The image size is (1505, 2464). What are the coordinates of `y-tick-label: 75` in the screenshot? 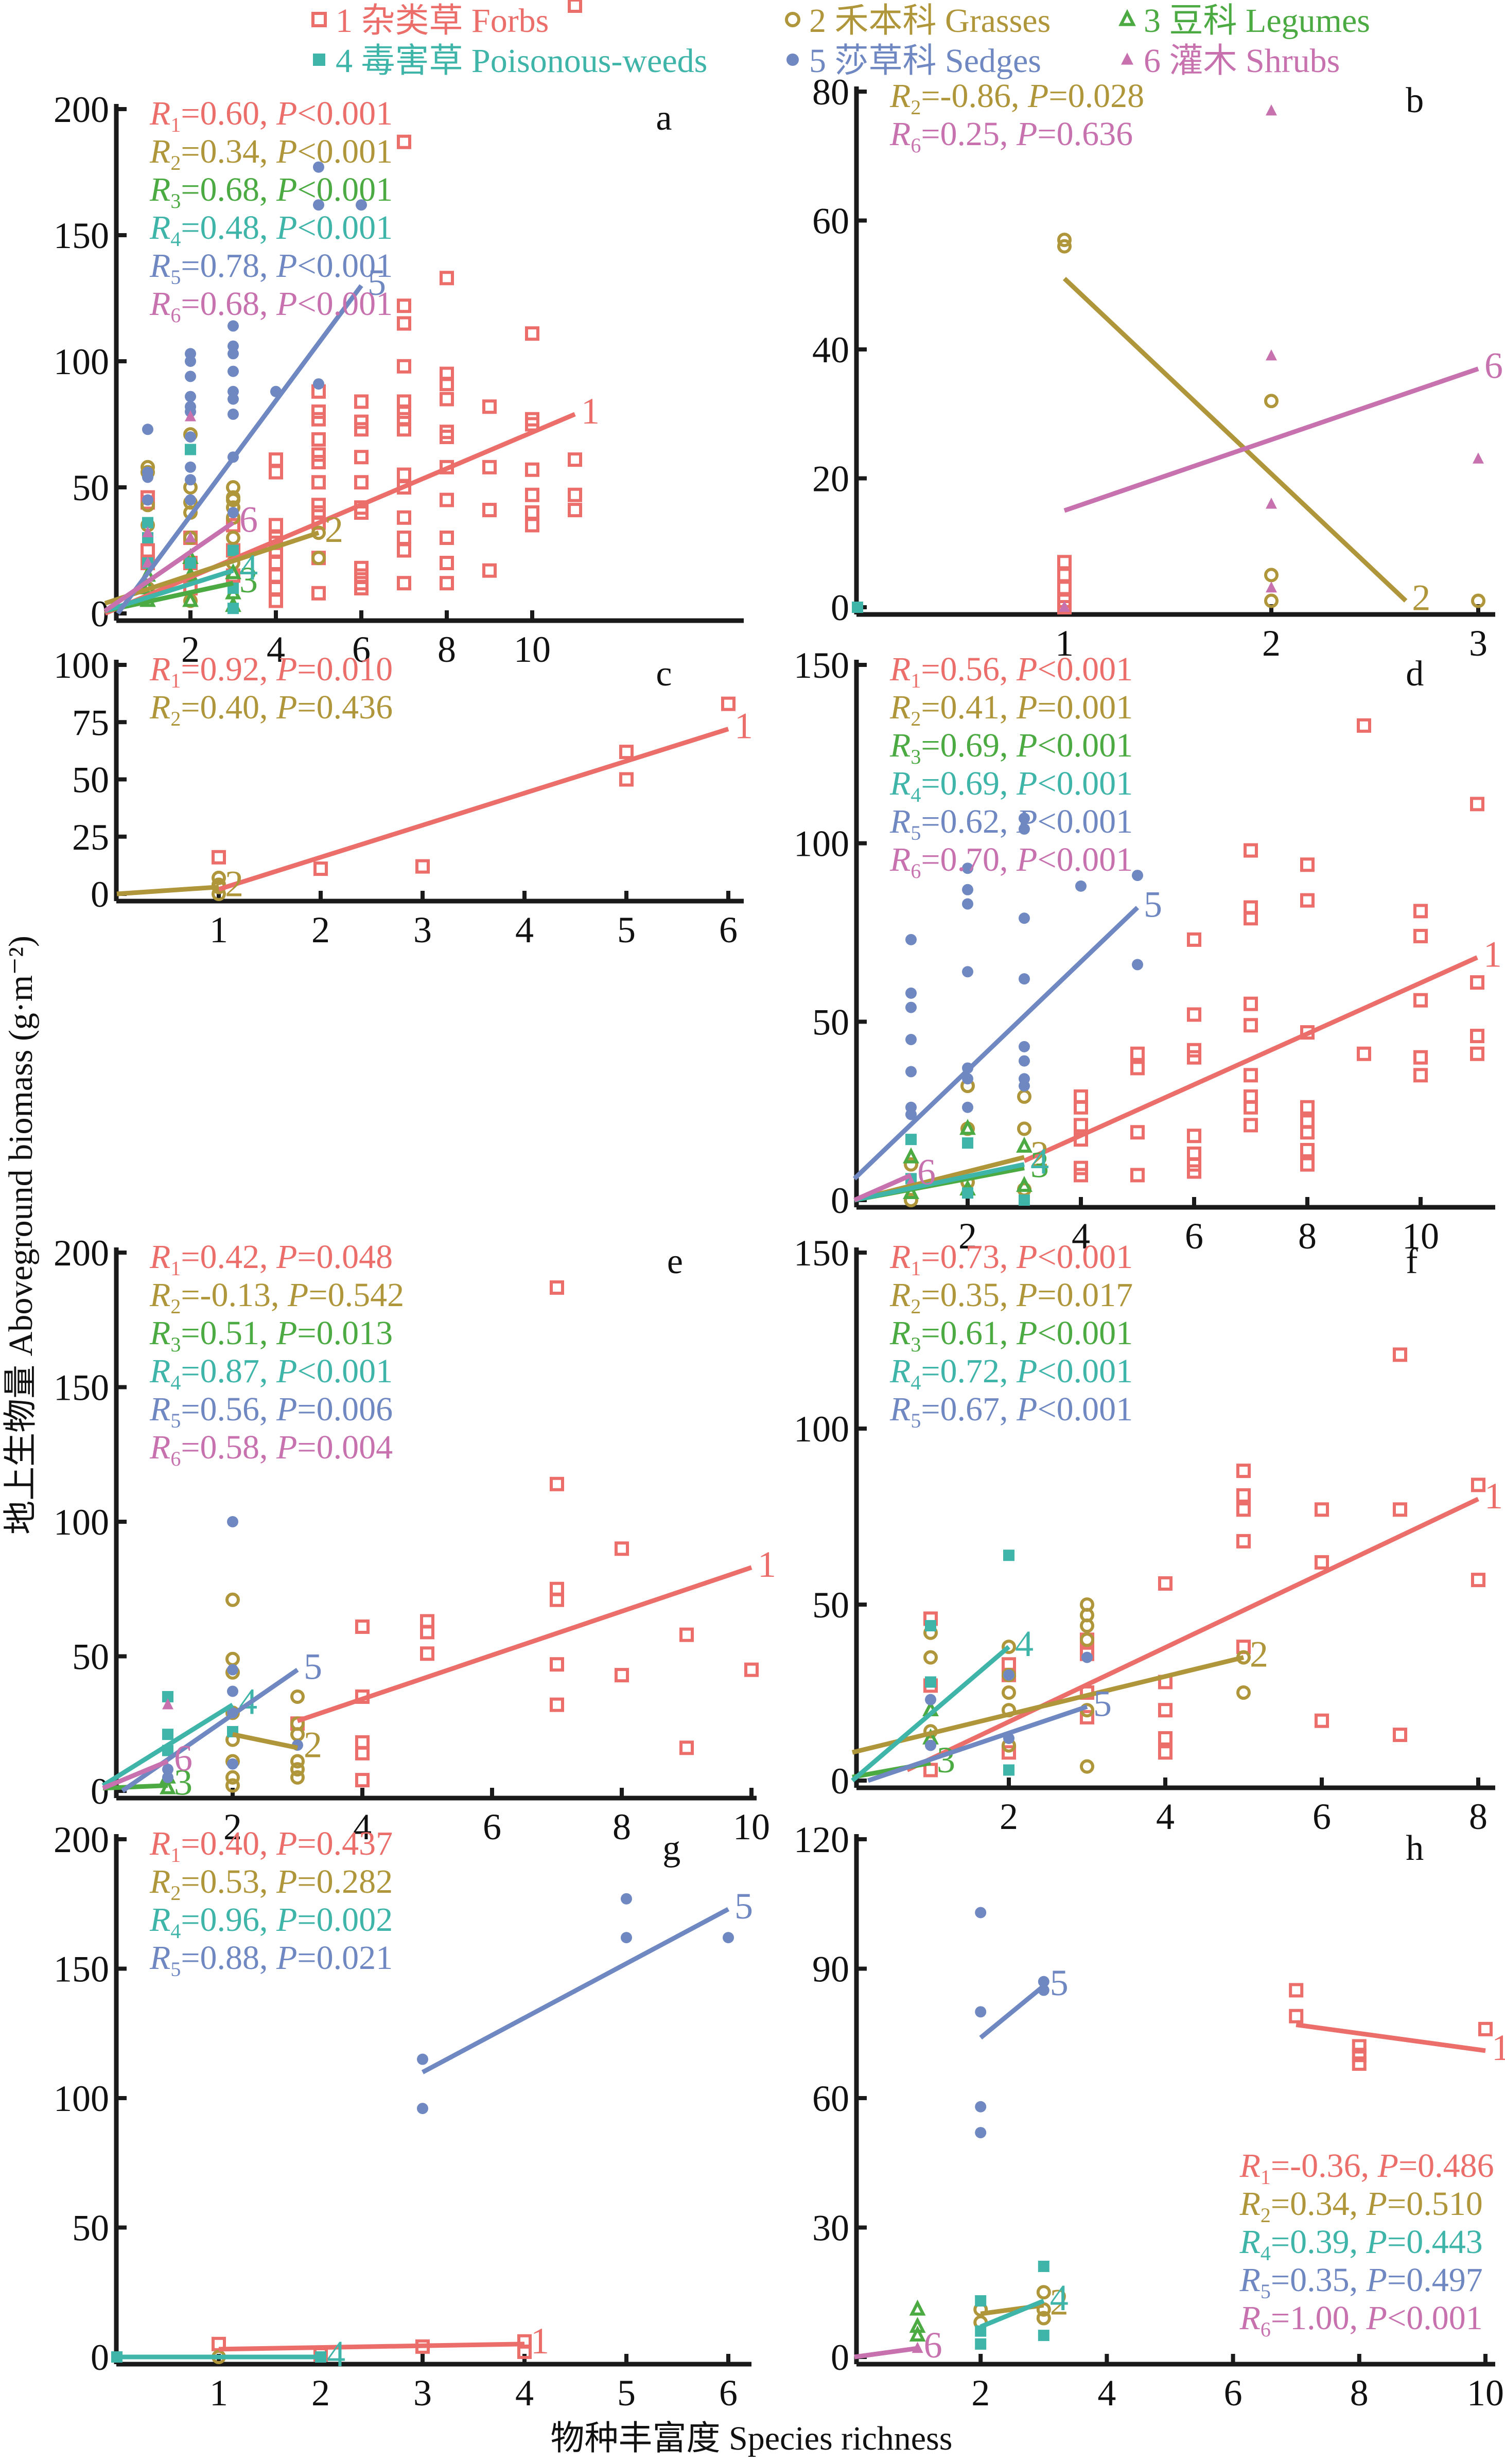 It's located at (90, 722).